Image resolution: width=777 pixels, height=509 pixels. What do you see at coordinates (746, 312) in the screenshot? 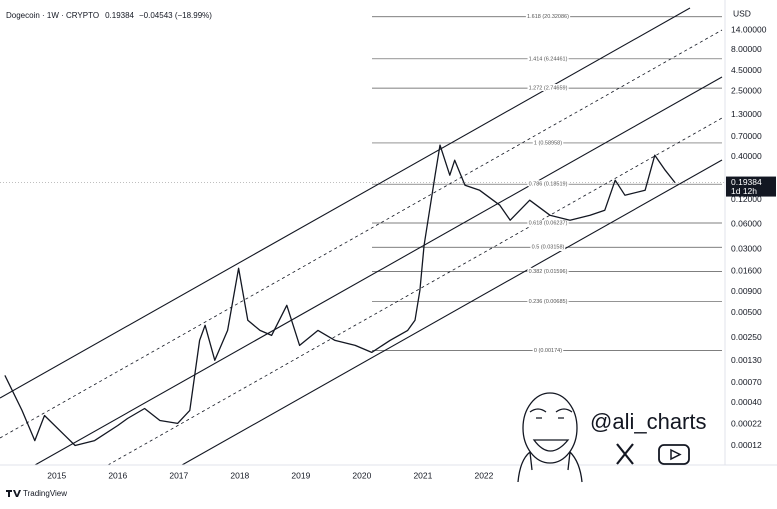
I see `y-tick-label: 0.00500` at bounding box center [746, 312].